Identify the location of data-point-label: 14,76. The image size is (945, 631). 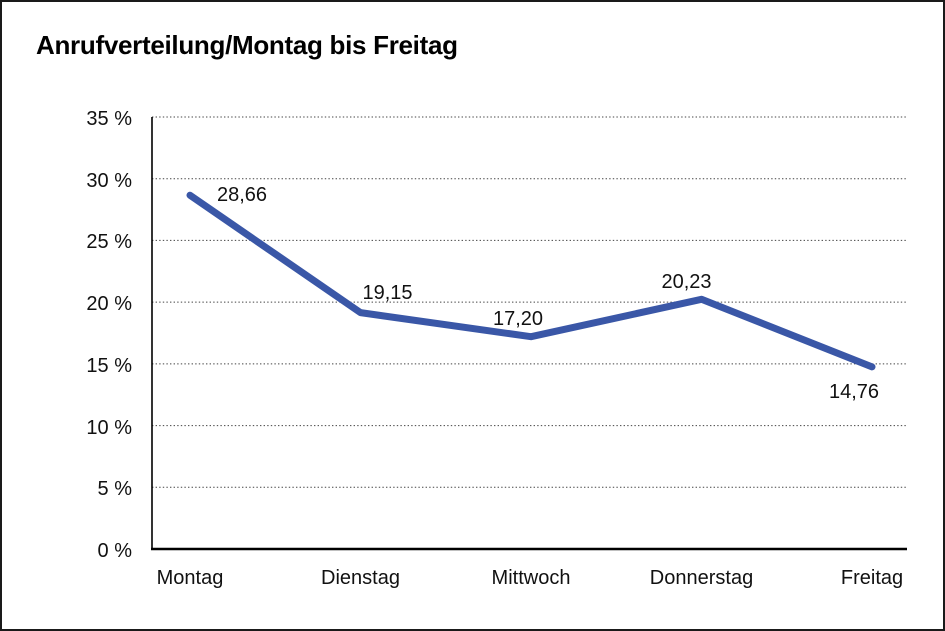
(854, 391).